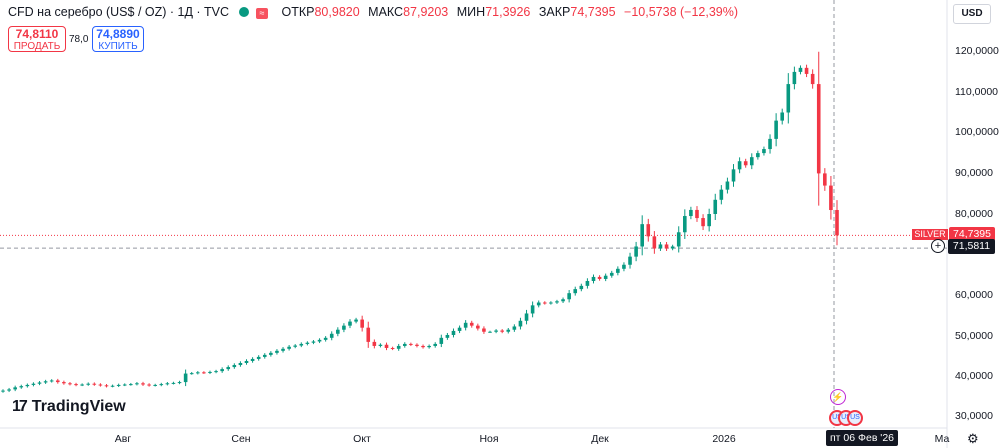 The height and width of the screenshot is (448, 1000). Describe the element at coordinates (262, 13) in the screenshot. I see `exchange-flag-icon: ≈` at that location.